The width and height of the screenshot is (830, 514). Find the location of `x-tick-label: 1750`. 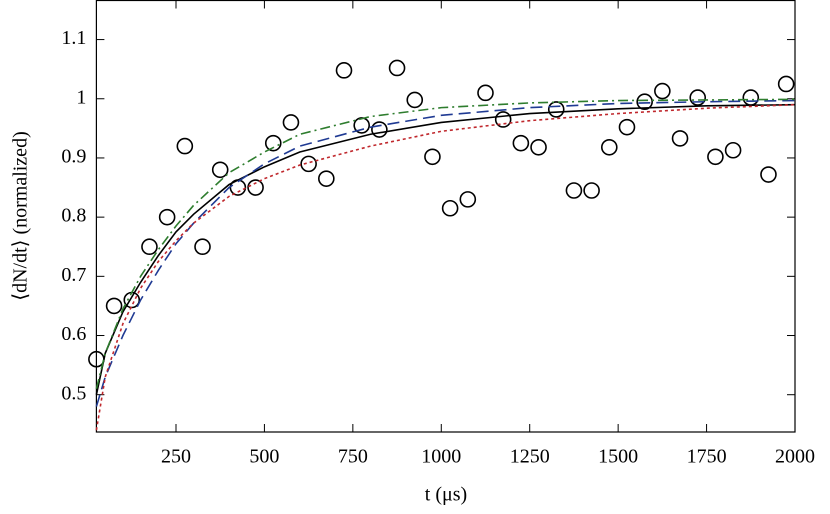

x-tick-label: 1750 is located at coordinates (707, 457).